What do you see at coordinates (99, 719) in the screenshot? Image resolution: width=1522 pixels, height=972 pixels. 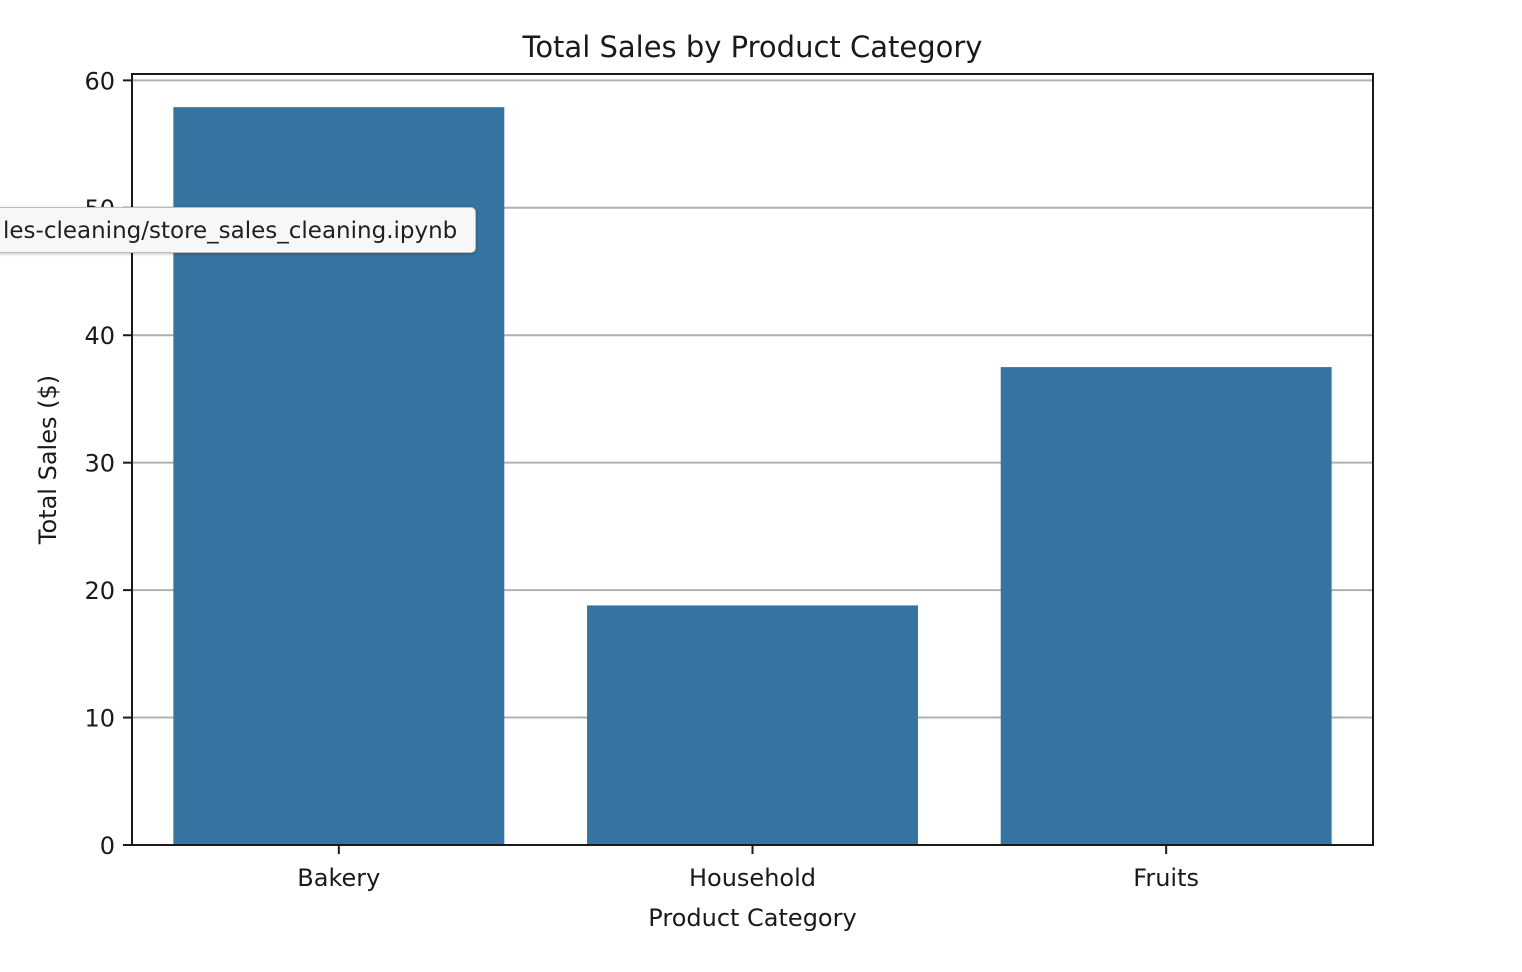 I see `y-tick-label: 10` at bounding box center [99, 719].